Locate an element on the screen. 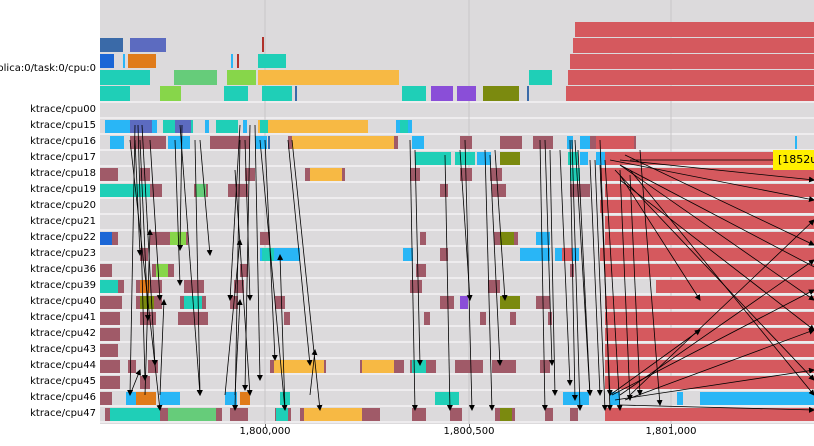 This screenshot has height=446, width=814. cpu-track-label: ktrace/cpu46 is located at coordinates (63, 397).